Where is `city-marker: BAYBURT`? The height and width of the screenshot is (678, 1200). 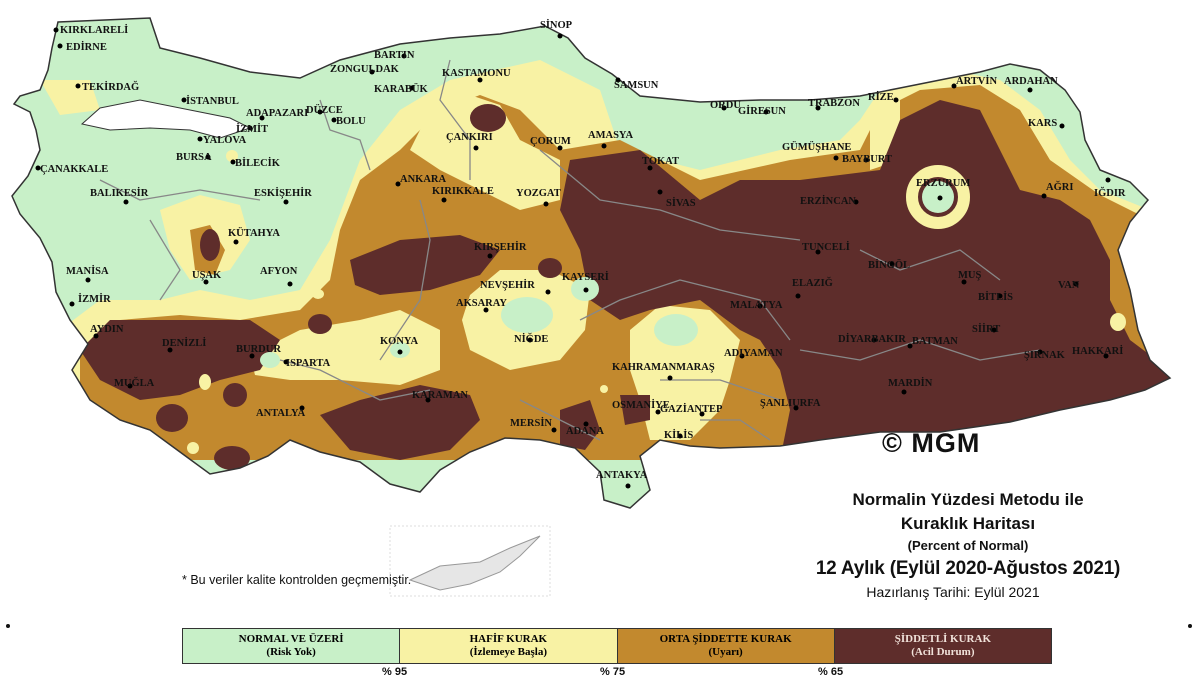 city-marker: BAYBURT is located at coordinates (867, 159).